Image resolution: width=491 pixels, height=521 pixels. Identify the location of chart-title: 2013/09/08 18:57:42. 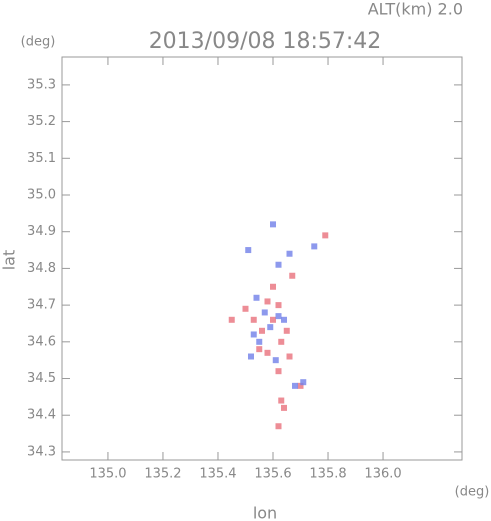
(265, 41).